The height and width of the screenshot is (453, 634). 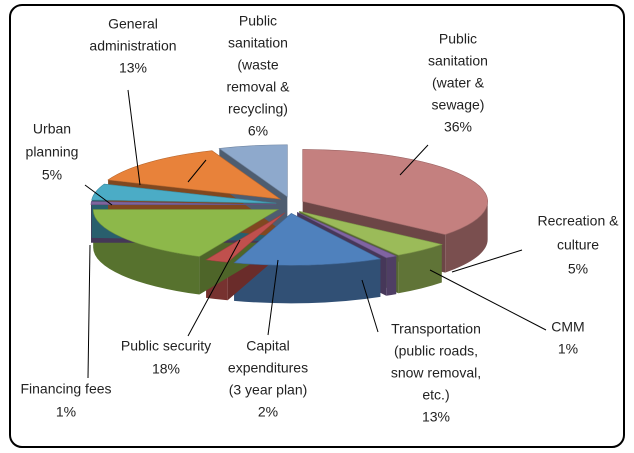 What do you see at coordinates (52, 152) in the screenshot?
I see `slice-label: planning` at bounding box center [52, 152].